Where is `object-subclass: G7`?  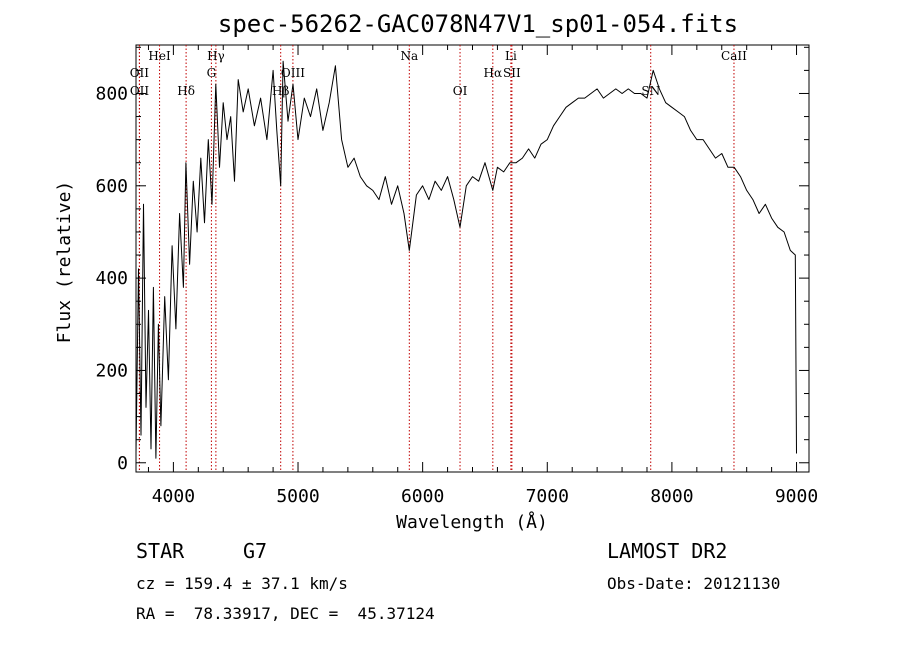 object-subclass: G7 is located at coordinates (255, 551).